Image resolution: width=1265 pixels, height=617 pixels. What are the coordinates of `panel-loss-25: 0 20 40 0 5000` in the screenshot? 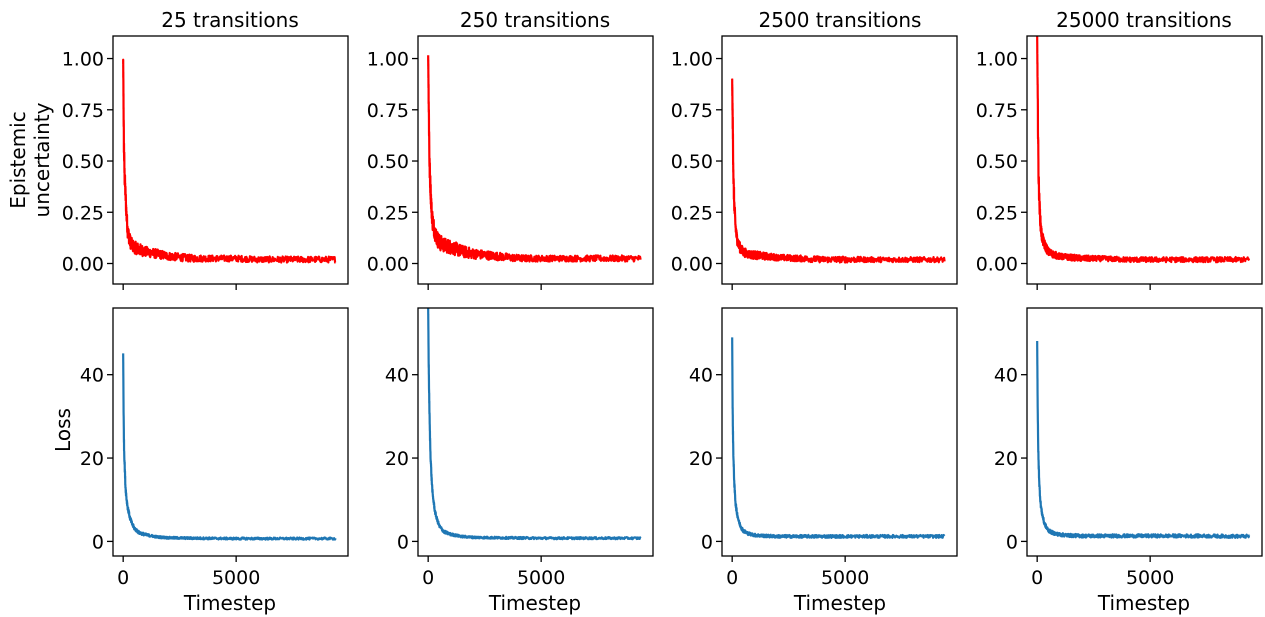 It's located at (214, 448).